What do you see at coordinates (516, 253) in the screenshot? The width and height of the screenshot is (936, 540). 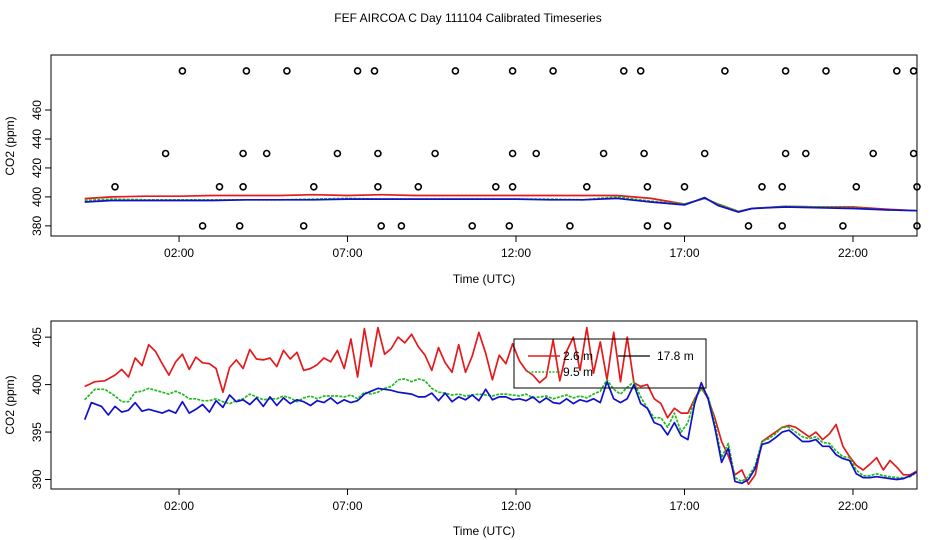 I see `top-x-tick-label: 12:00` at bounding box center [516, 253].